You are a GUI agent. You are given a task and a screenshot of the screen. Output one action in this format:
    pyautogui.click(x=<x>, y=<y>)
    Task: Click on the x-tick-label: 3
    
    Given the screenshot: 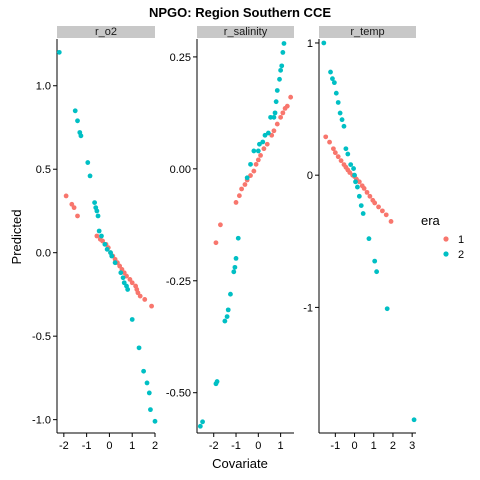 What is the action you would take?
    pyautogui.click(x=412, y=446)
    